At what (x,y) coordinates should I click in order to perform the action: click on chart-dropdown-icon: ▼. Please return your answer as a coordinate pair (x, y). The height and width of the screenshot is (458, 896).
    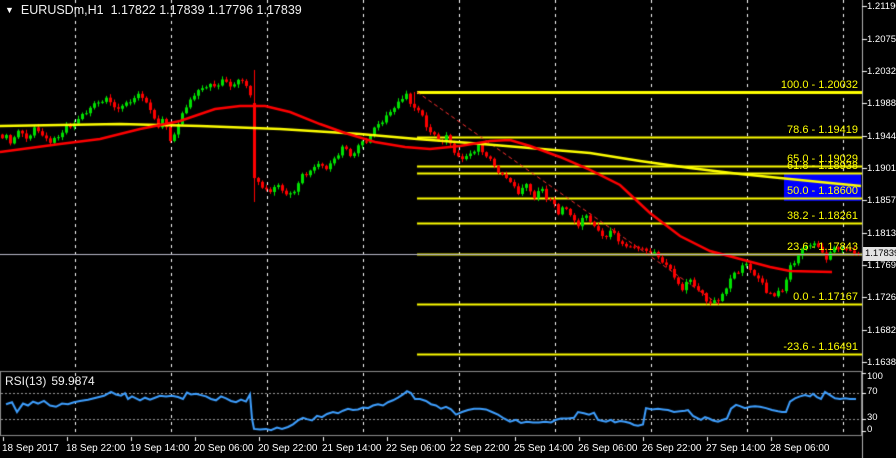
    Looking at the image, I should click on (9, 9).